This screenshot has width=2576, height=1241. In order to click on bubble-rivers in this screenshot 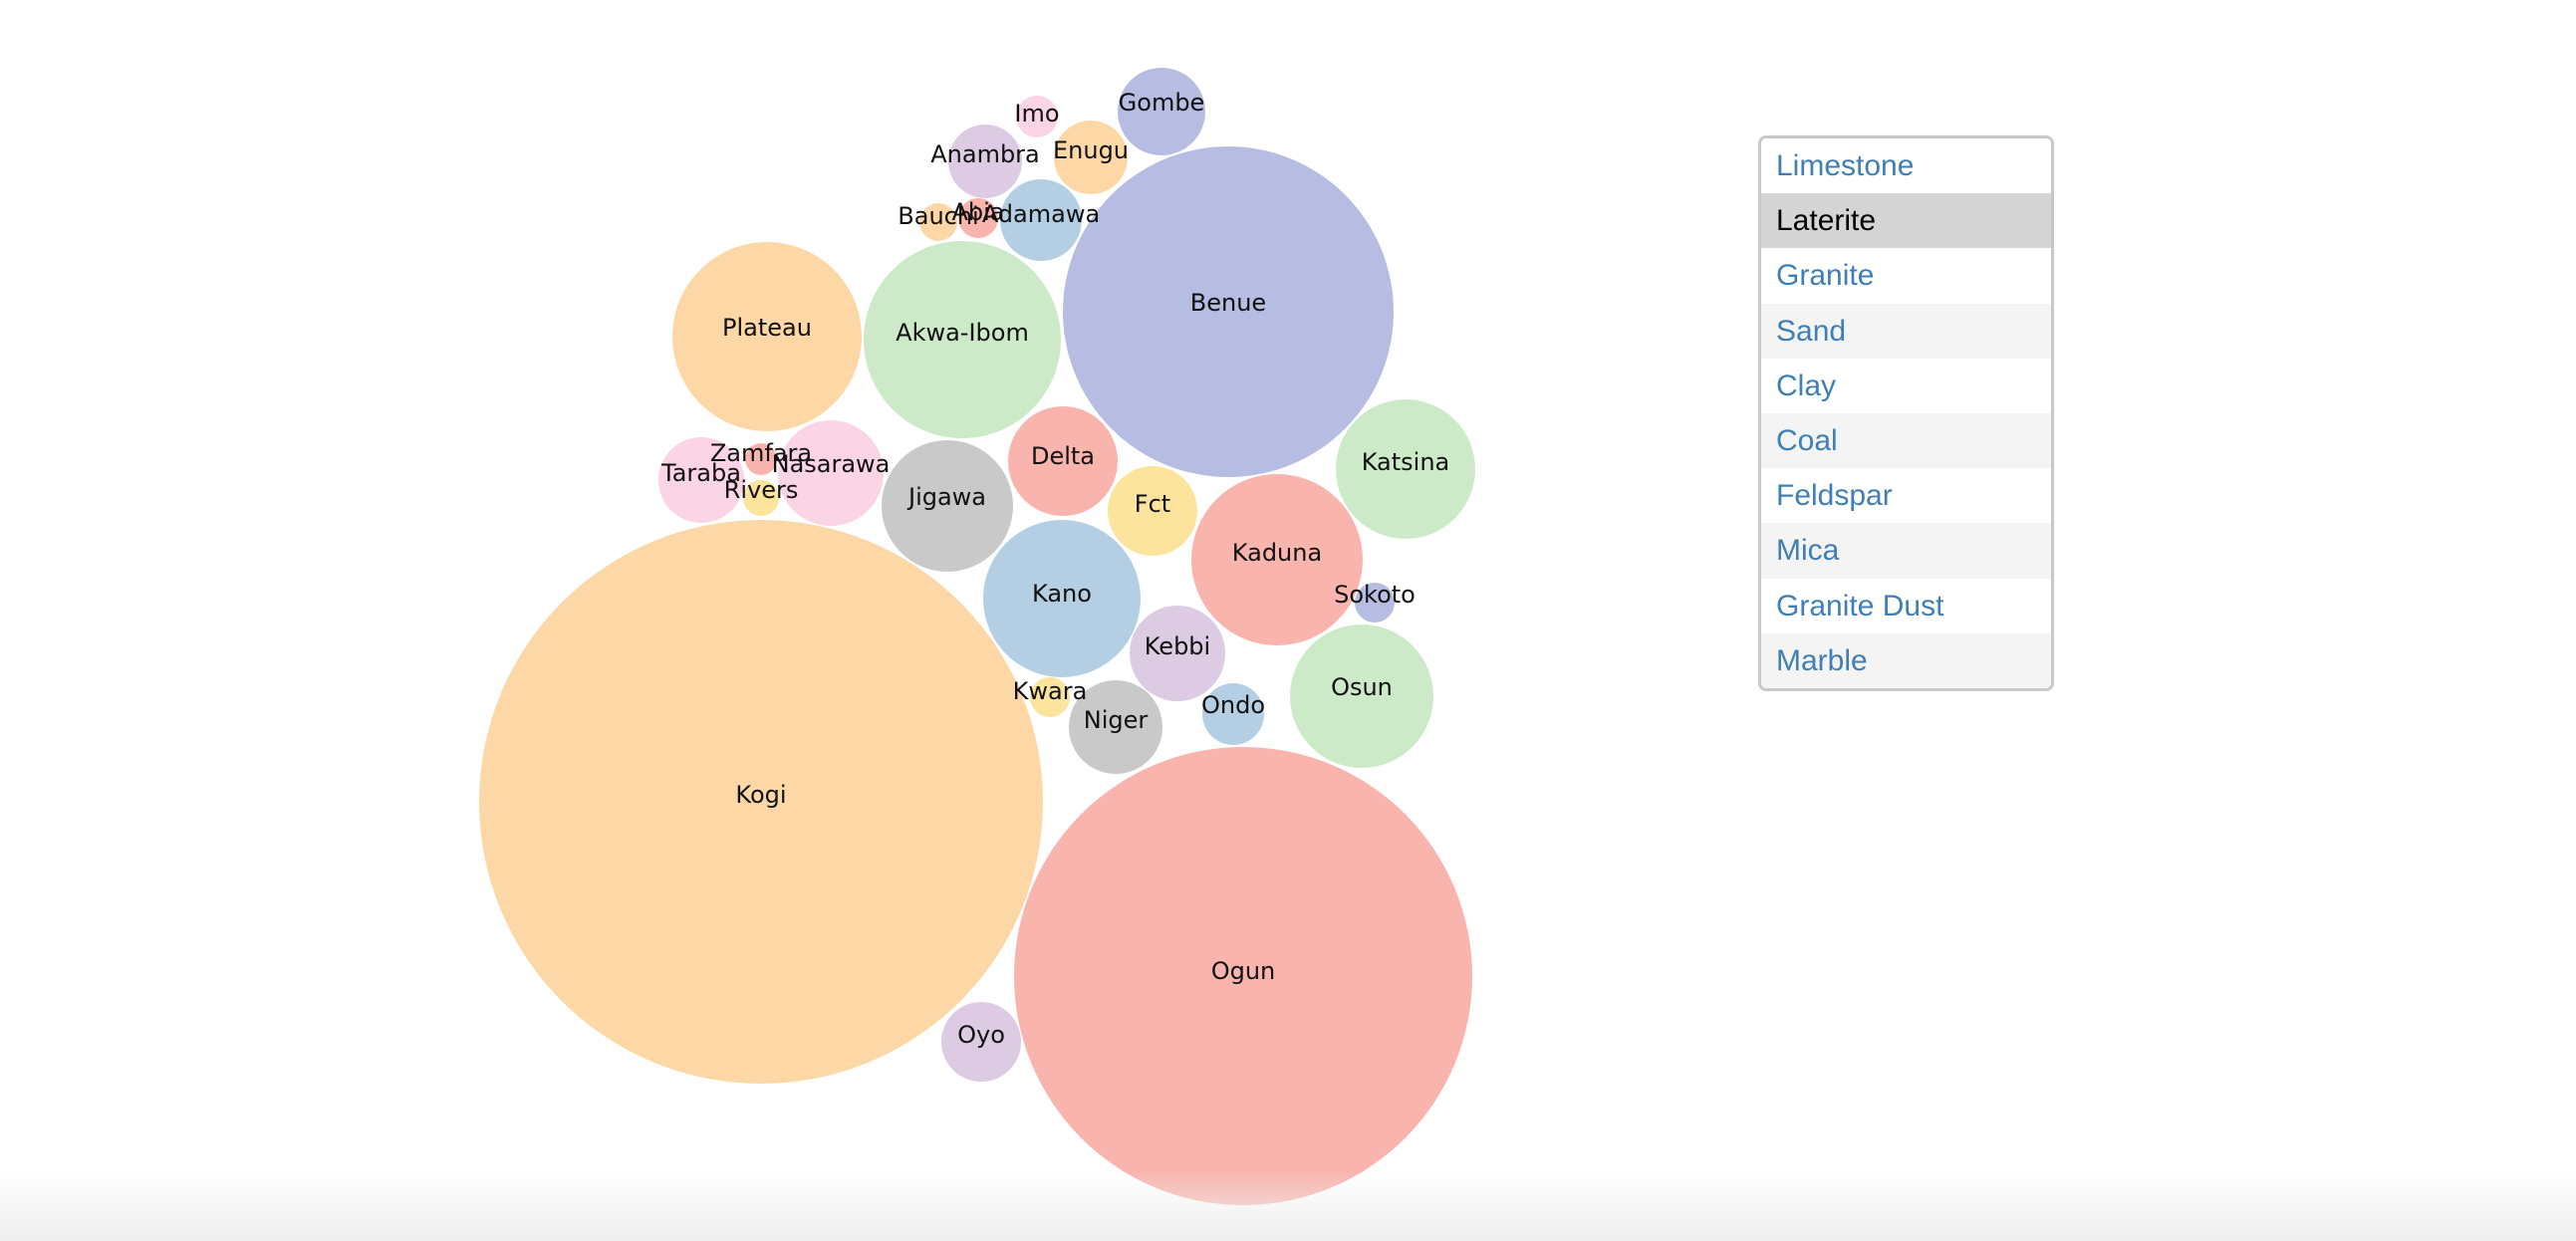, I will do `click(761, 498)`.